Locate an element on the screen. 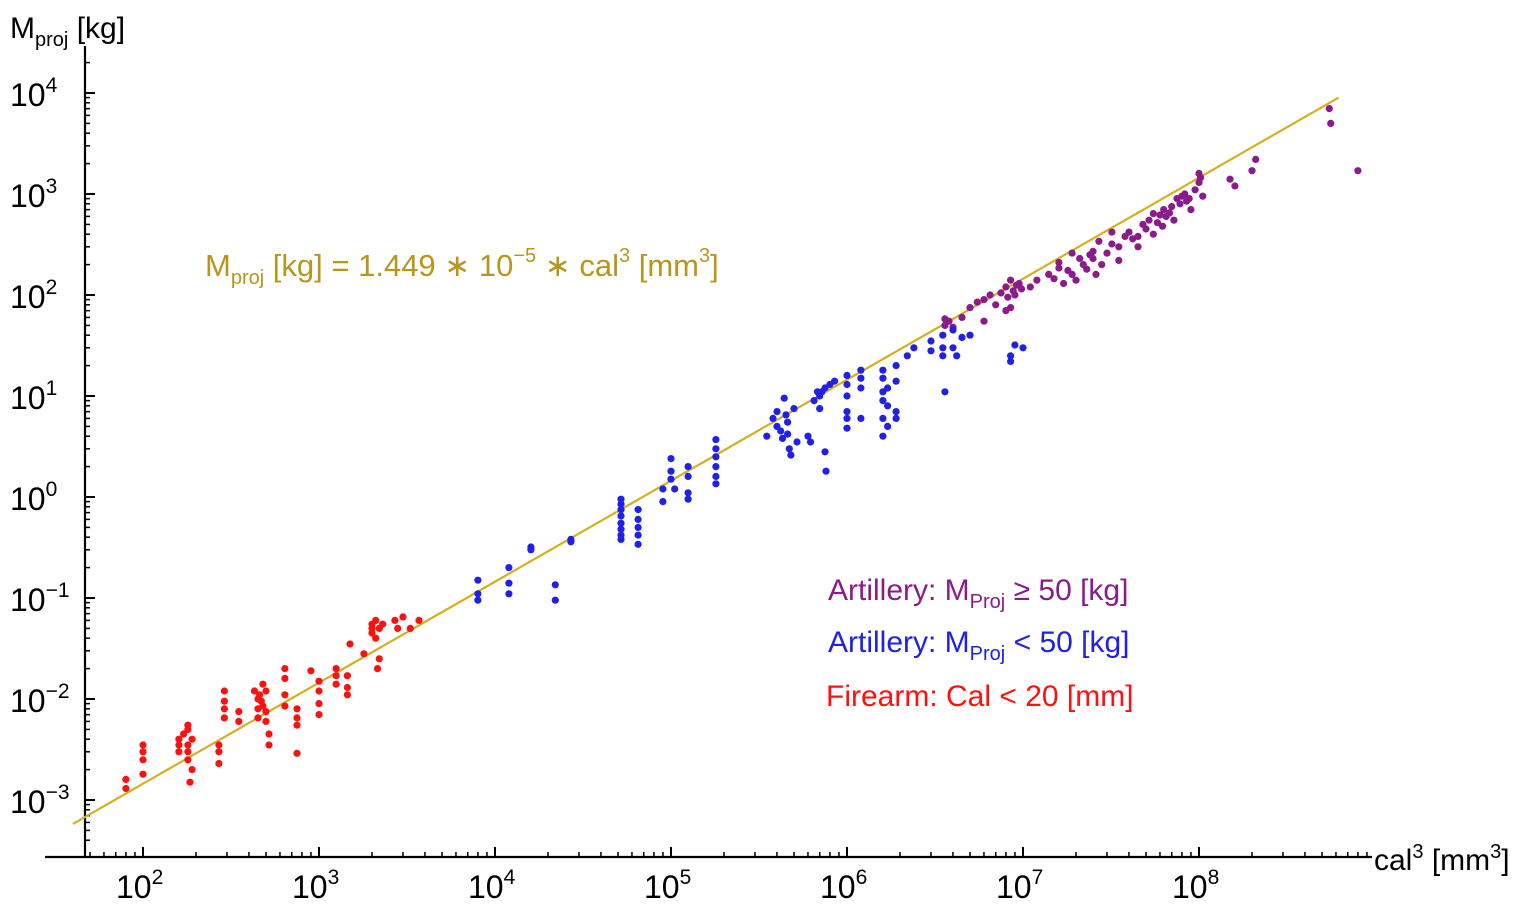  legend-entry-artillery-heavy: Artillery: MProj ≥ 50 [kg] is located at coordinates (978, 593).